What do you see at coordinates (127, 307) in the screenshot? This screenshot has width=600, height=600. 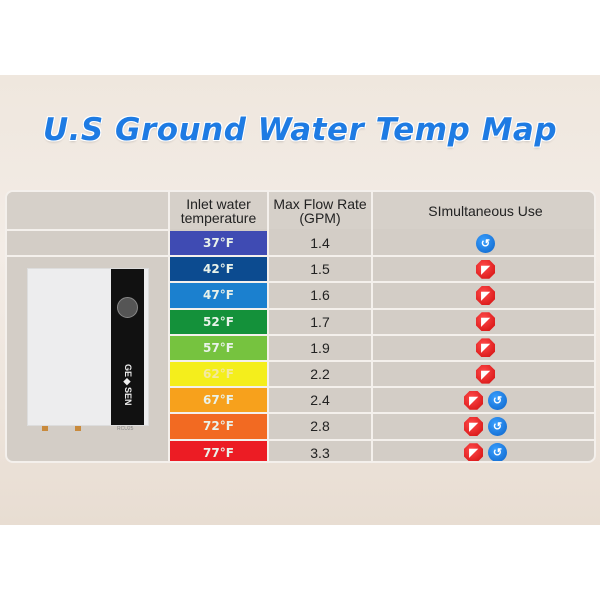 I see `heater-display-dial` at bounding box center [127, 307].